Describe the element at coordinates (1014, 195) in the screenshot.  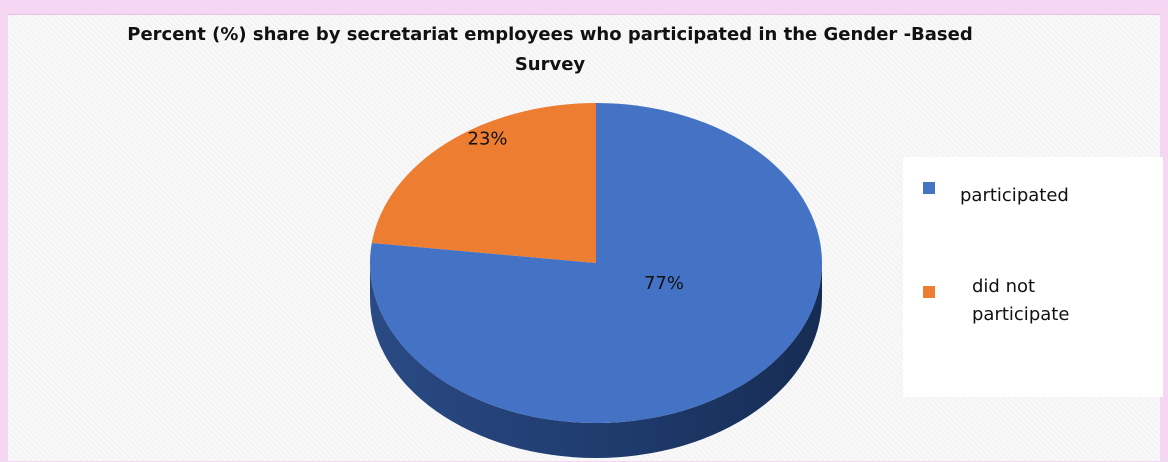
I see `legend-label-participated: participated` at that location.